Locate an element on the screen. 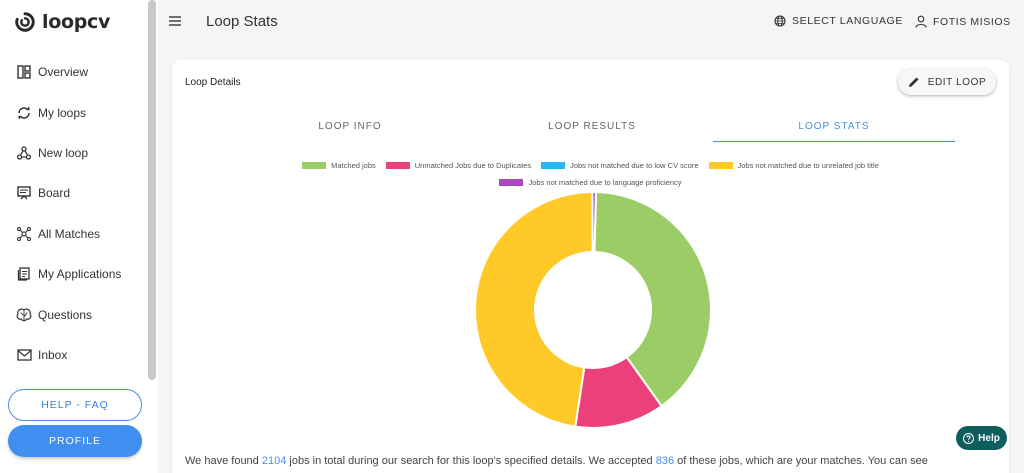 This screenshot has width=1024, height=473. doughnut-chart is located at coordinates (593, 309).